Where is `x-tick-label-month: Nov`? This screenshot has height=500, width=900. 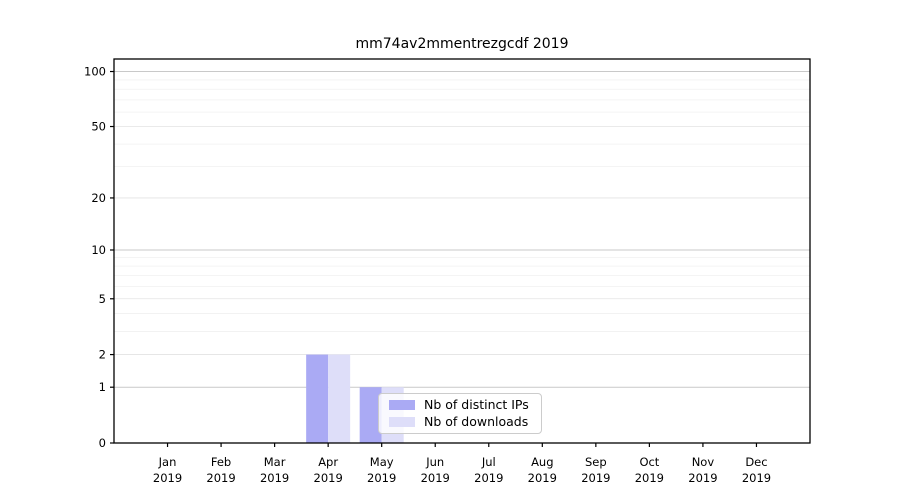 x-tick-label-month: Nov is located at coordinates (703, 462).